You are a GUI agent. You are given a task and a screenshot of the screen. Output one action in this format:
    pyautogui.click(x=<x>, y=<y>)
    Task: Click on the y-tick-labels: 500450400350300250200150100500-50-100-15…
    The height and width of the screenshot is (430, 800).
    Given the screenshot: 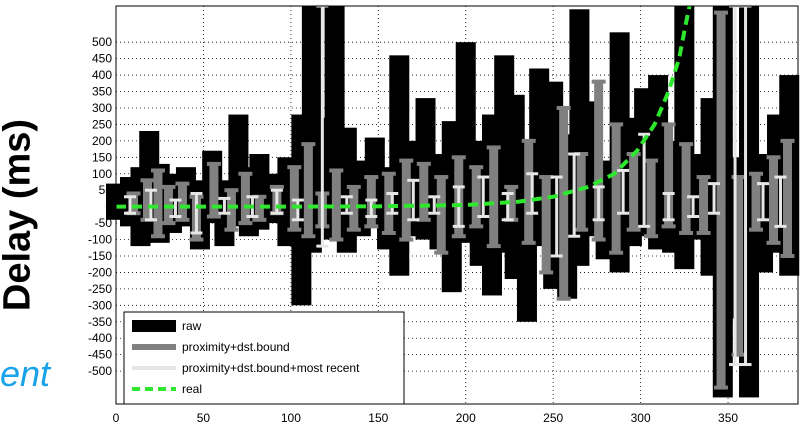 What is the action you would take?
    pyautogui.click(x=100, y=206)
    